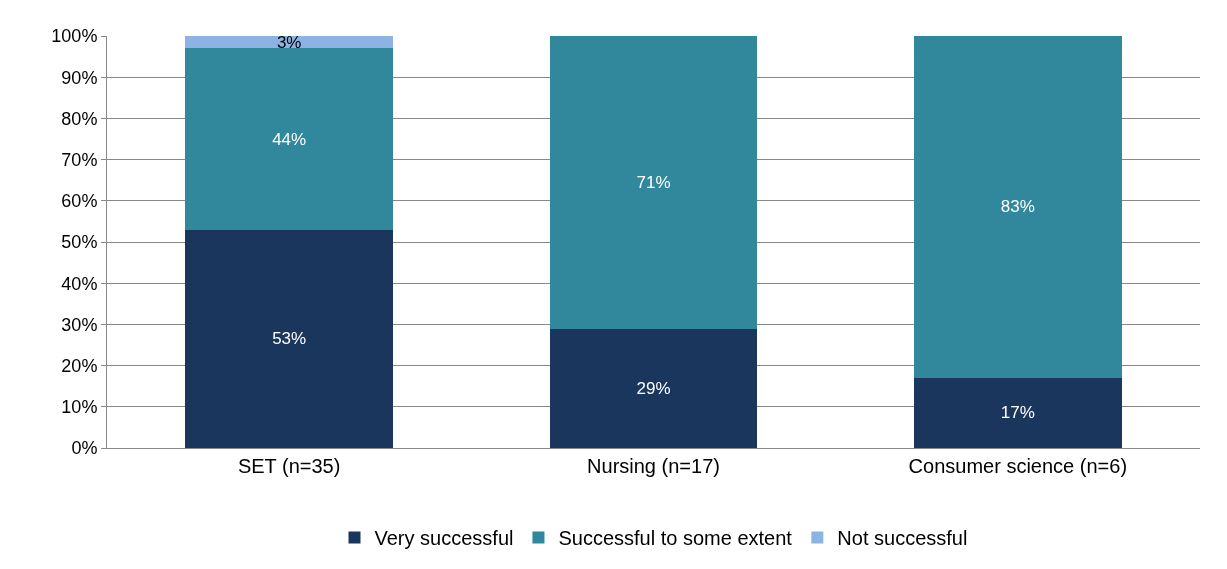 This screenshot has width=1227, height=569. I want to click on legend-label: Very successful, so click(444, 538).